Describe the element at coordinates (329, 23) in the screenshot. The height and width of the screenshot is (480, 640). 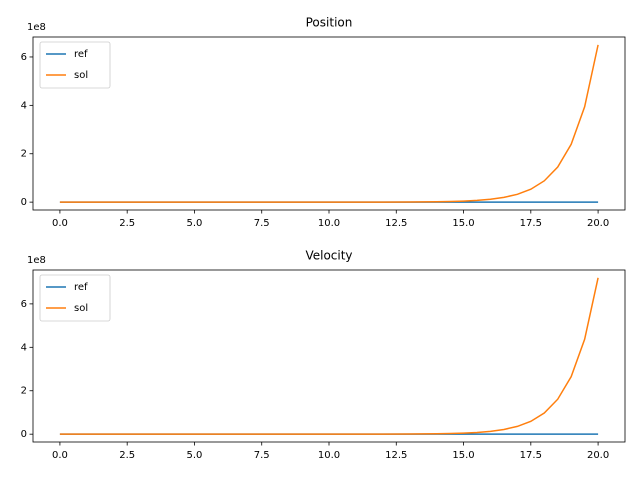
I see `subplot-title: Position` at that location.